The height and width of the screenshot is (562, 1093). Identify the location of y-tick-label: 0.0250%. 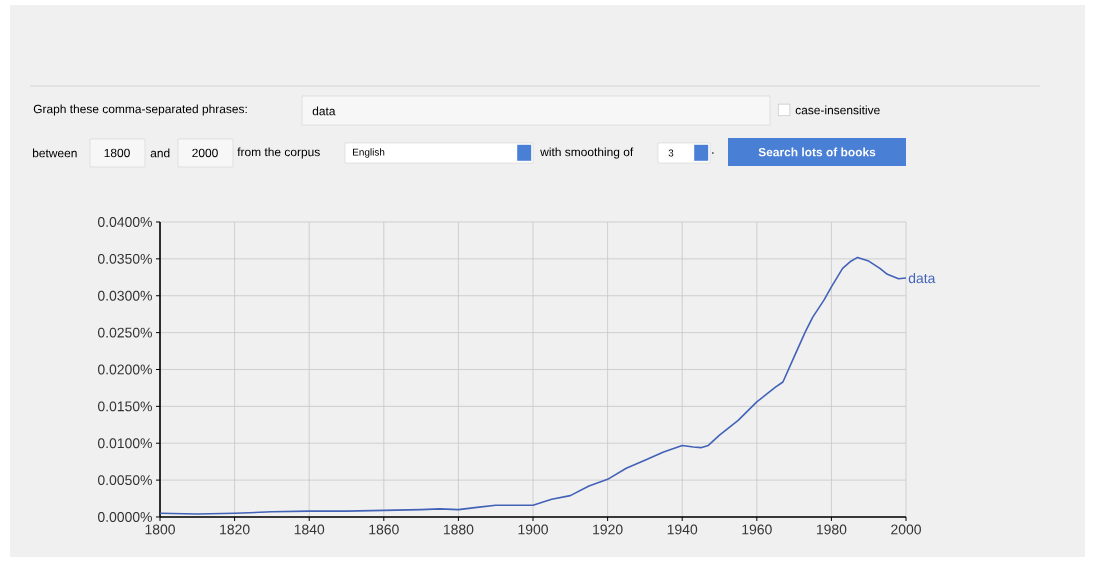
(124, 332).